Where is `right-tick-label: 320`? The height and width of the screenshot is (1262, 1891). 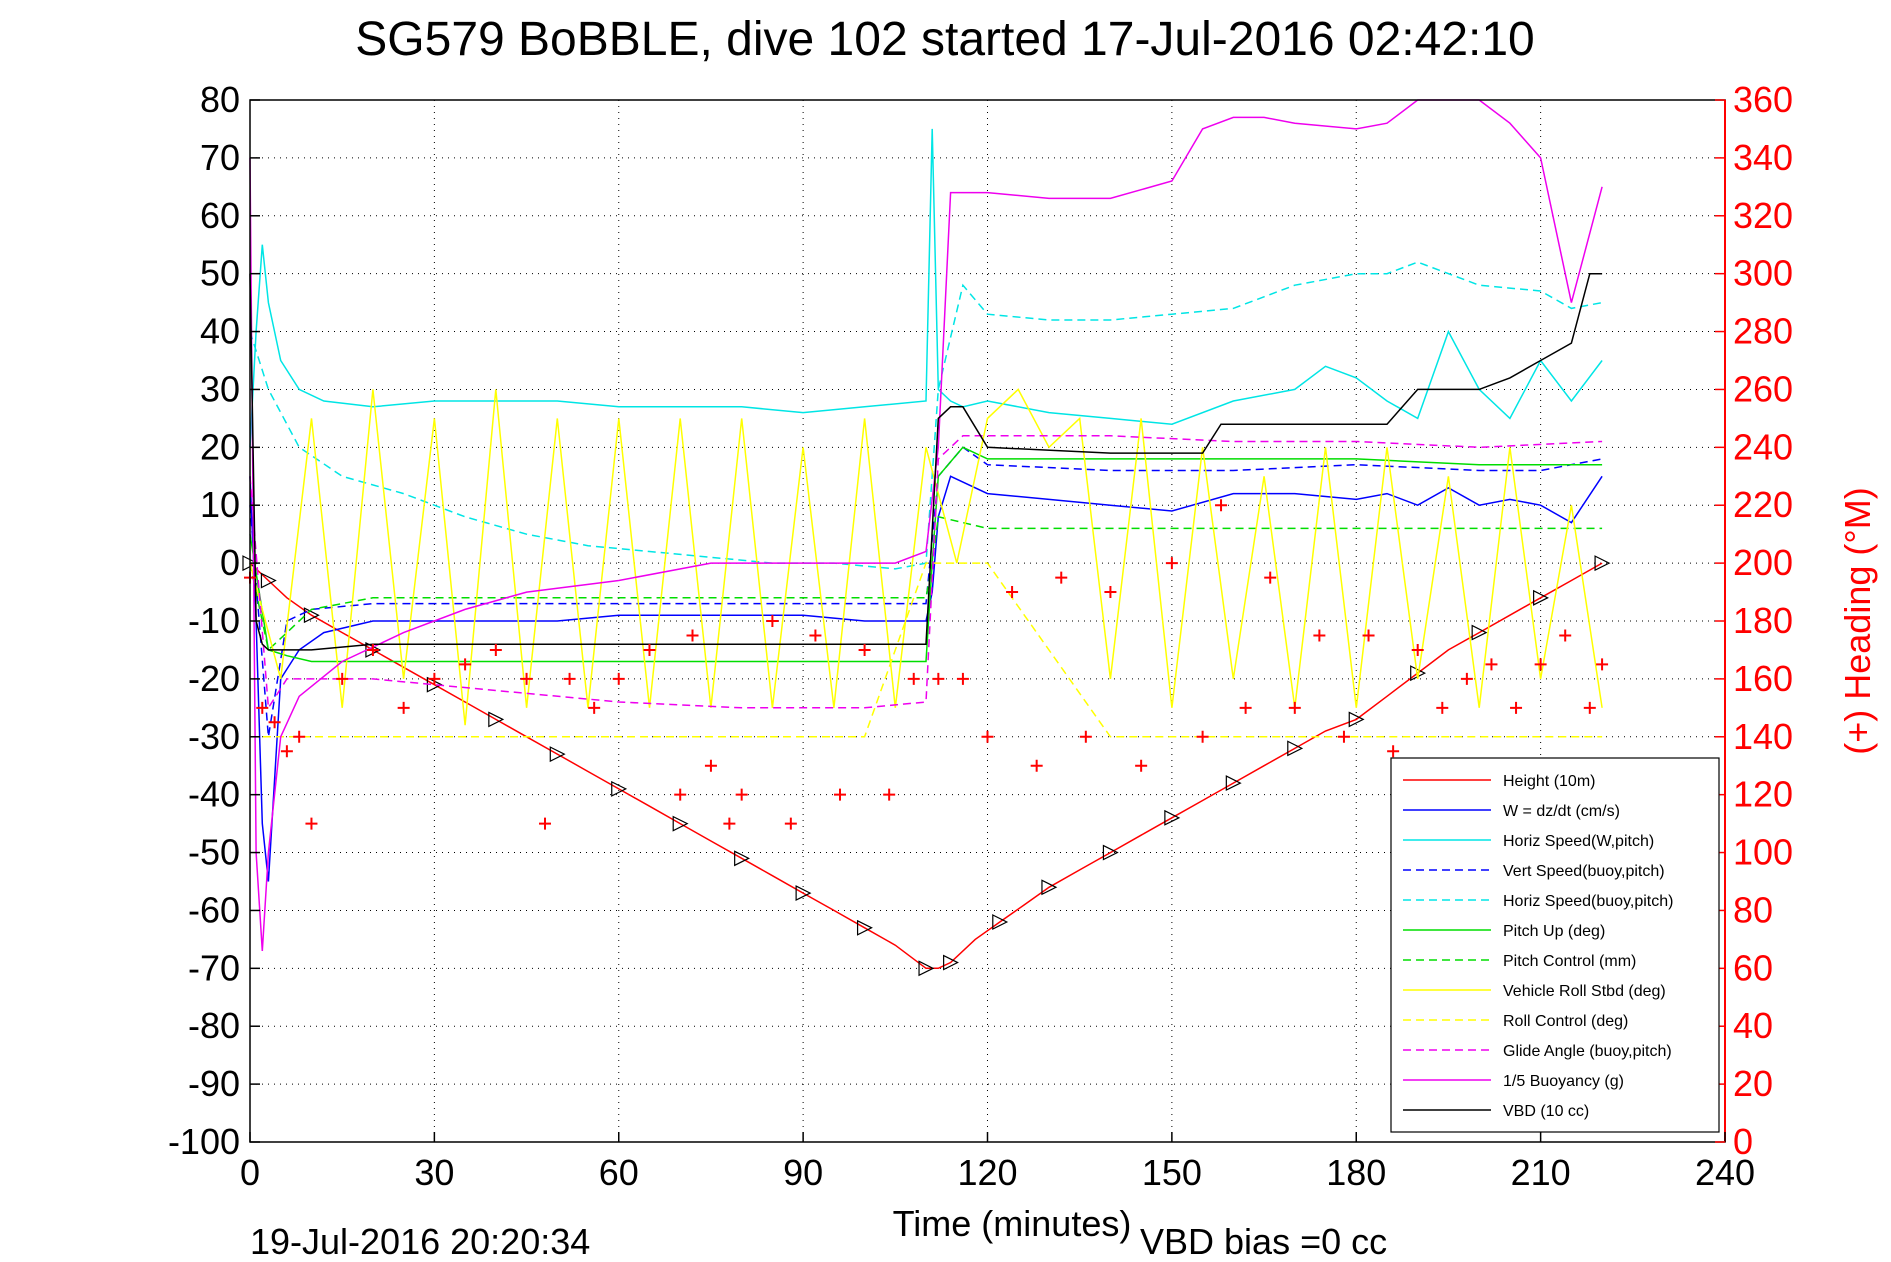
right-tick-label: 320 is located at coordinates (1763, 215).